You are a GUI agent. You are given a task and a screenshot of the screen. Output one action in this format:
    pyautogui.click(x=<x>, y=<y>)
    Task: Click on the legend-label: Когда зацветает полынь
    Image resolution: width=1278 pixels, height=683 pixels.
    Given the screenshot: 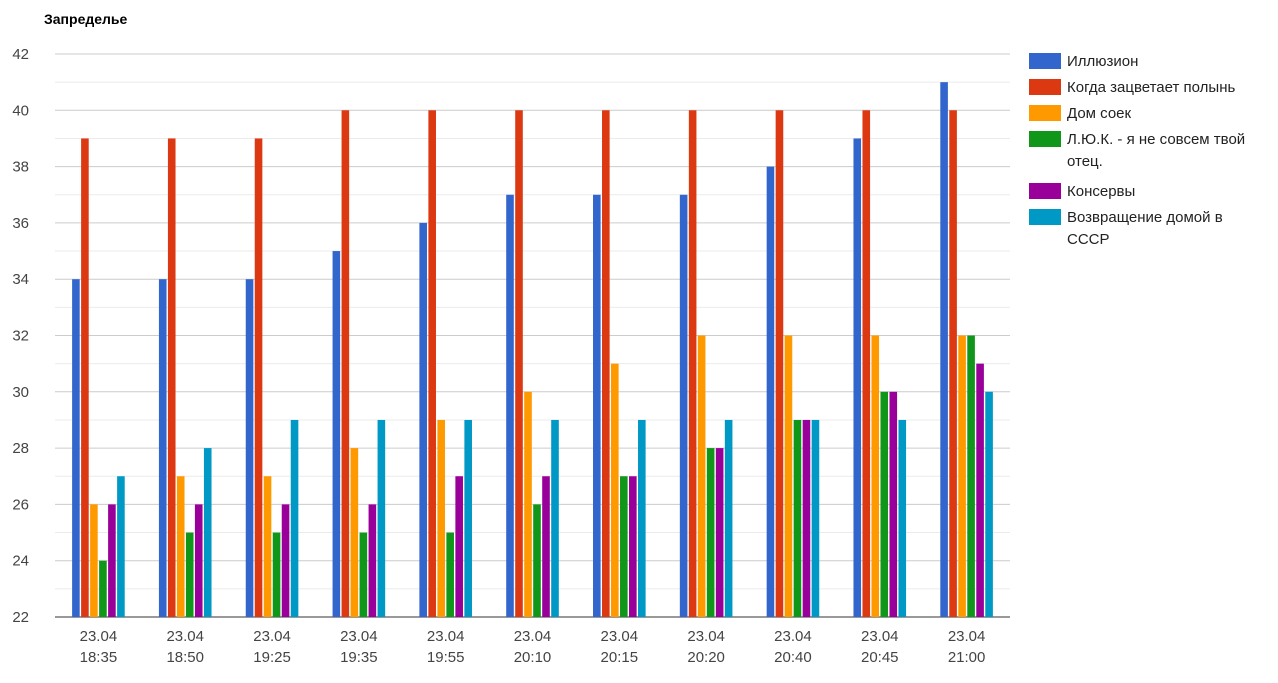 What is the action you would take?
    pyautogui.click(x=1151, y=87)
    